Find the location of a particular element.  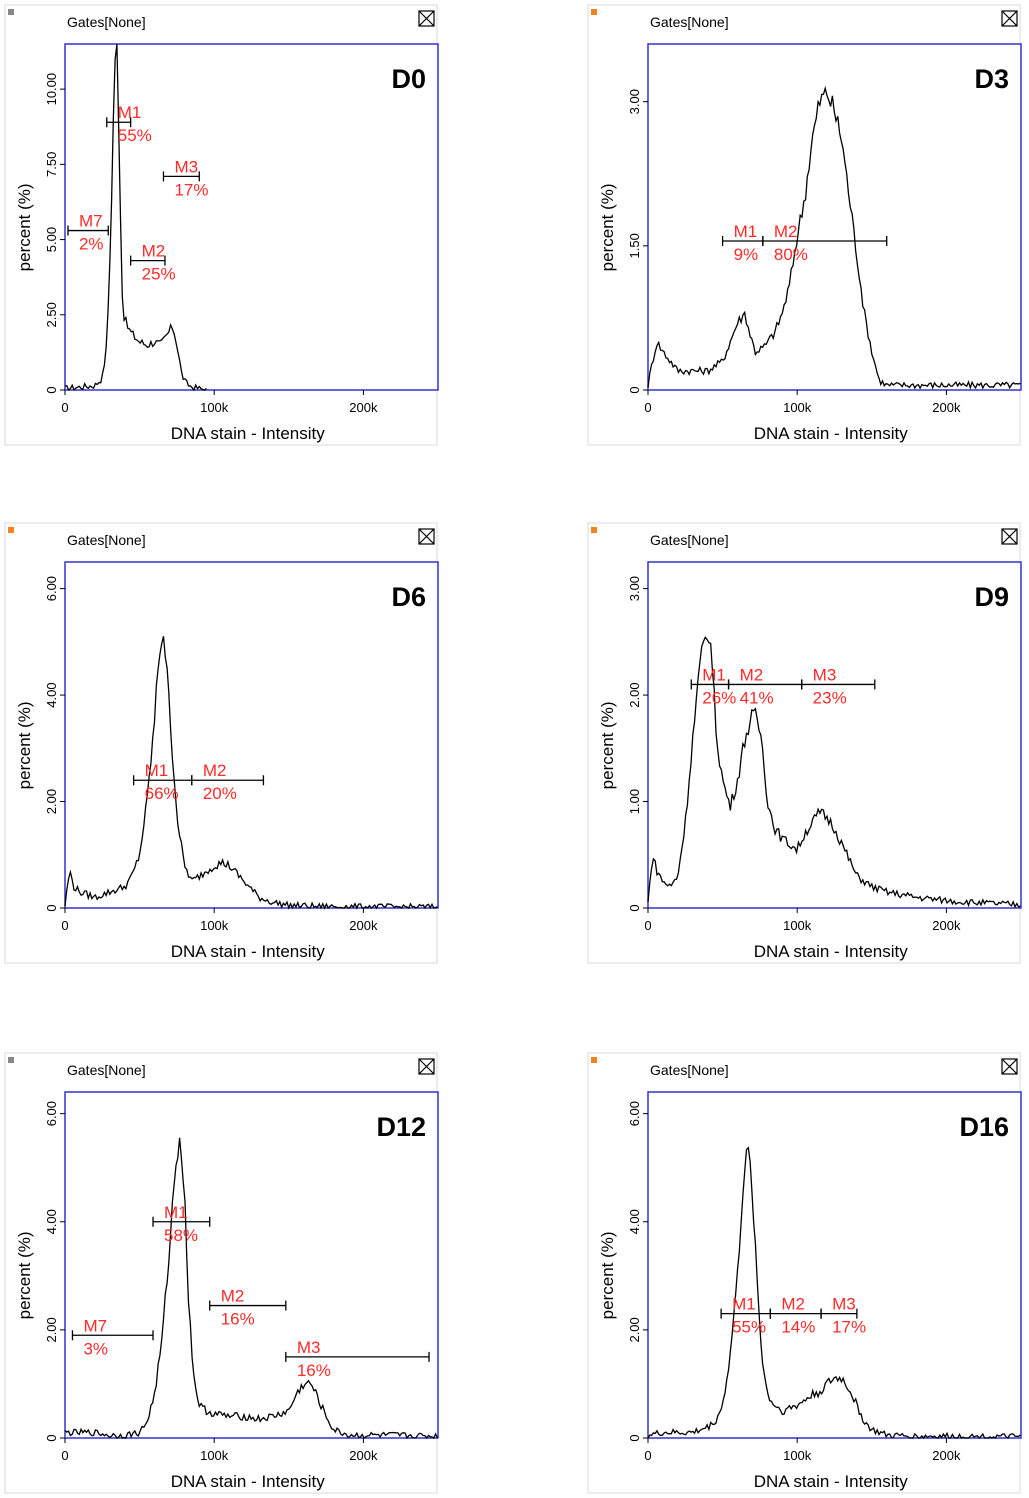

marker-percent: 9% is located at coordinates (746, 254).